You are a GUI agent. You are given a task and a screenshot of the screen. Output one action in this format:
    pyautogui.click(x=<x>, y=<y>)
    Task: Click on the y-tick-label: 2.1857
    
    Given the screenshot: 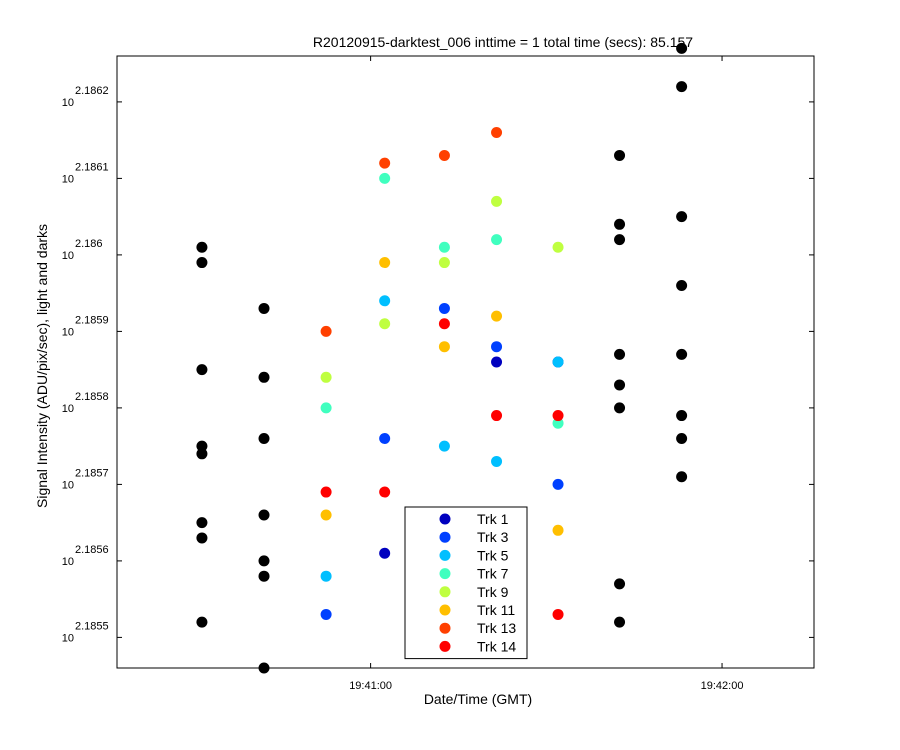 What is the action you would take?
    pyautogui.click(x=92, y=473)
    